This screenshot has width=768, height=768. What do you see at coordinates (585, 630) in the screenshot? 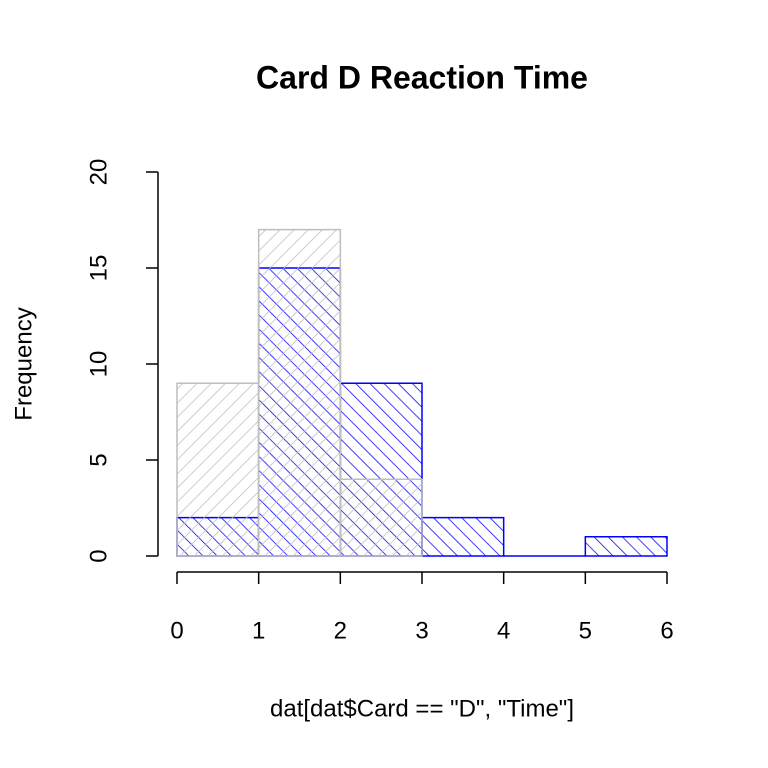
I see `x-tick-label: 5` at bounding box center [585, 630].